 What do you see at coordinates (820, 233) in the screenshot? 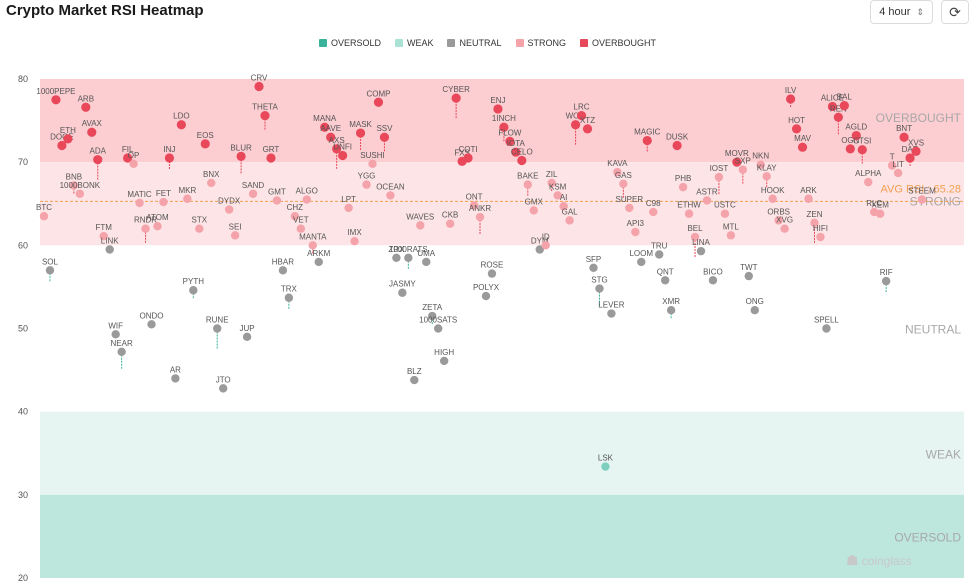
I see `data-point-hifi: HIFI` at bounding box center [820, 233].